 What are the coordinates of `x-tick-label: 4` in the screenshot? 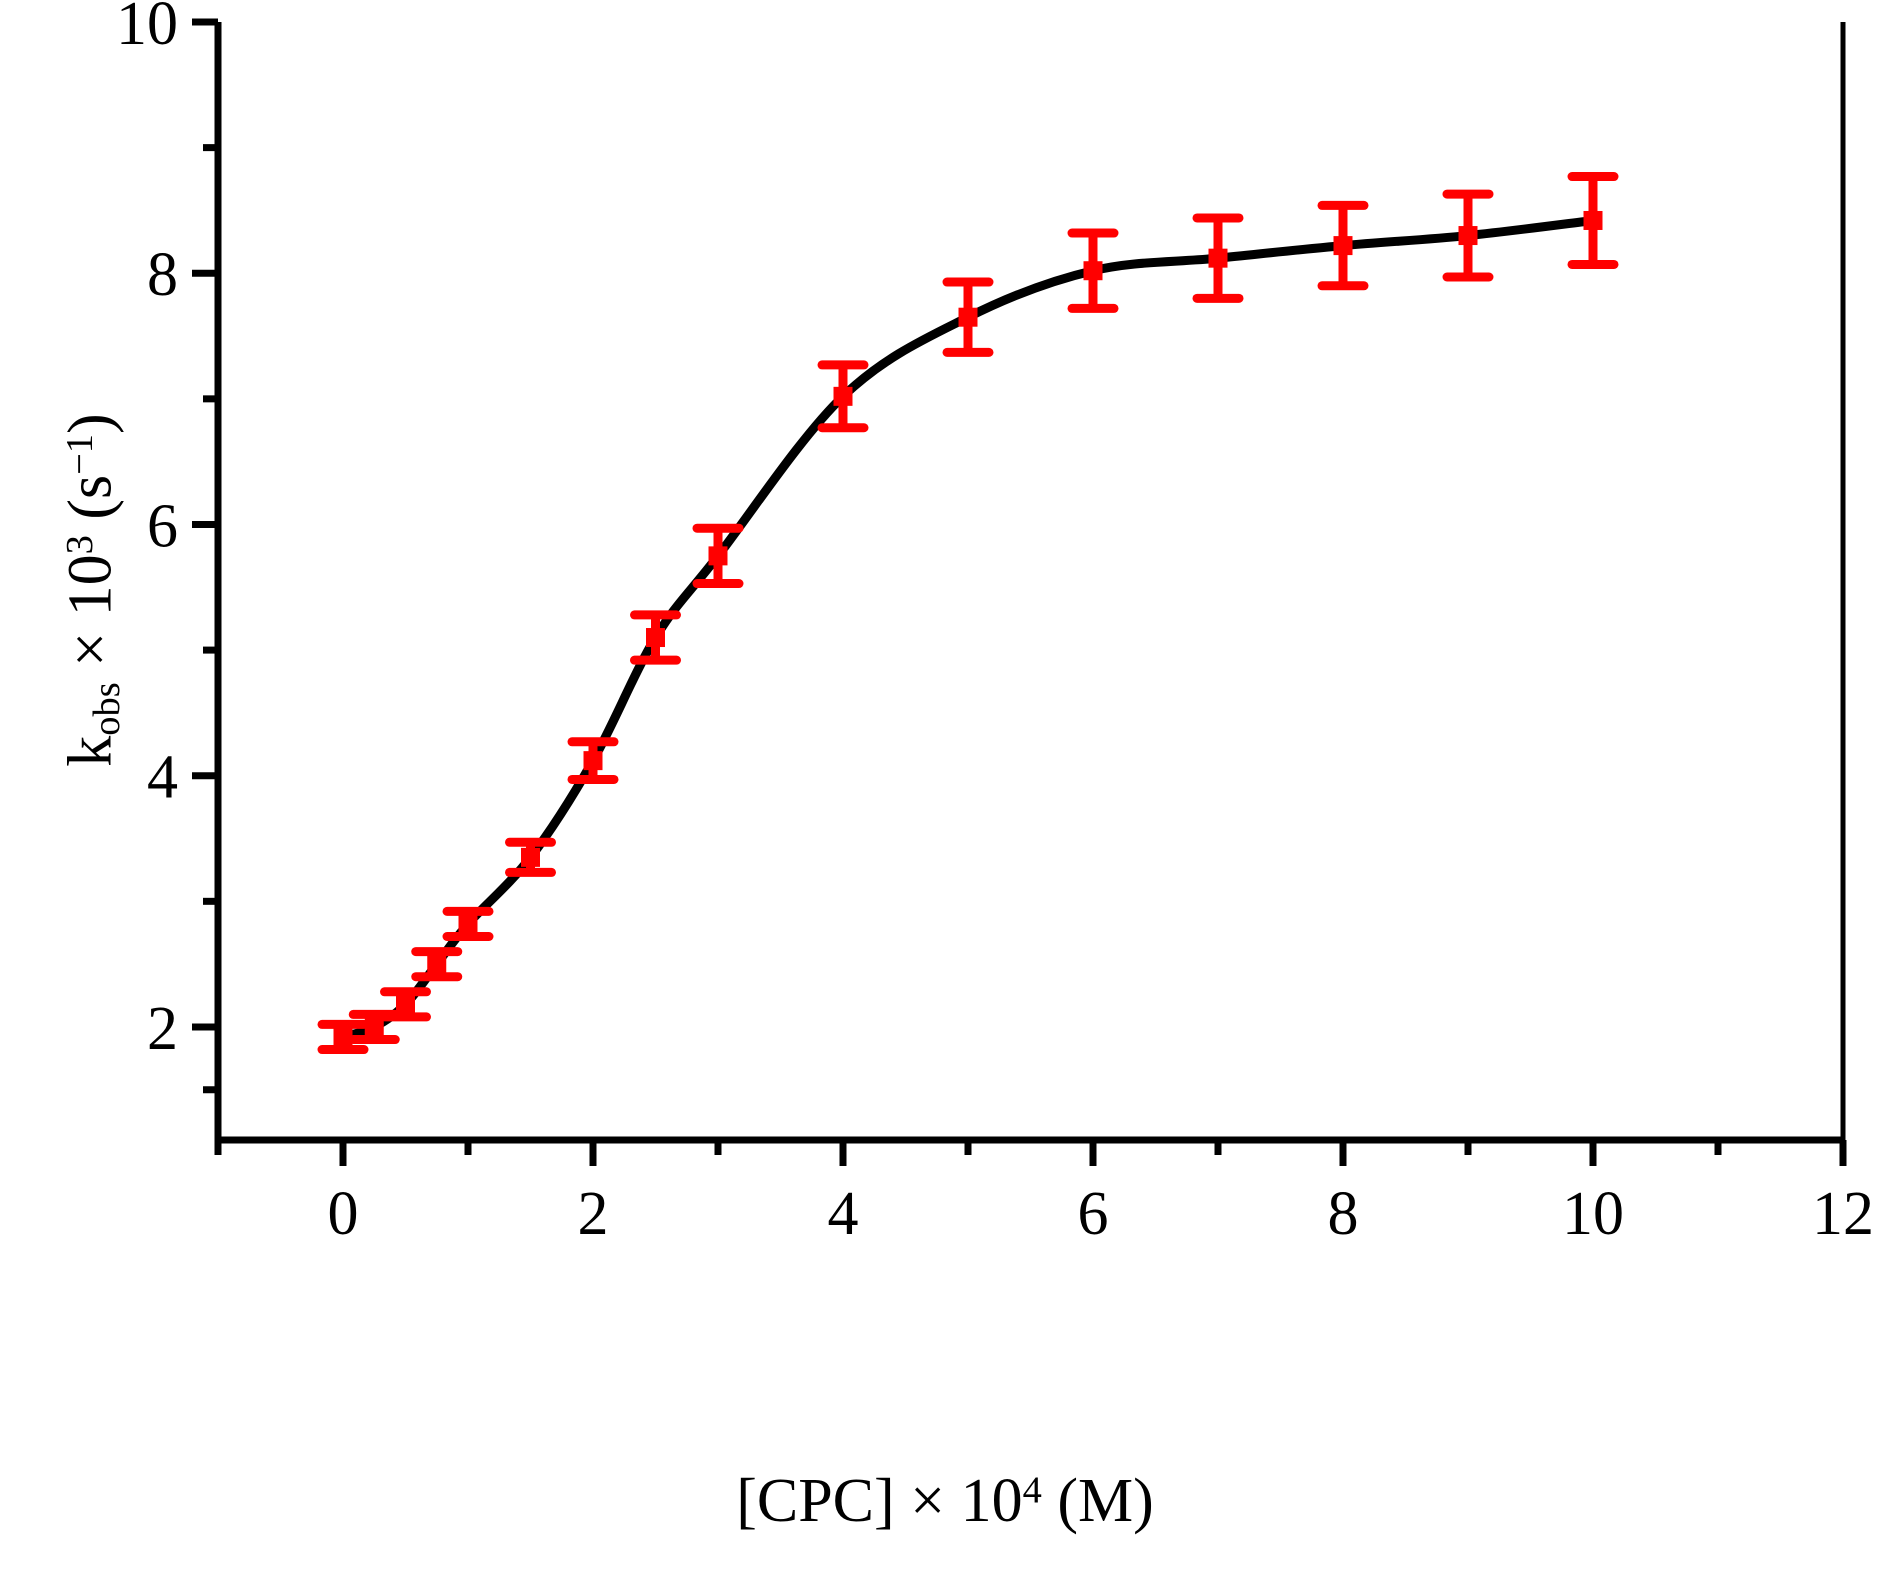 It's located at (843, 1214).